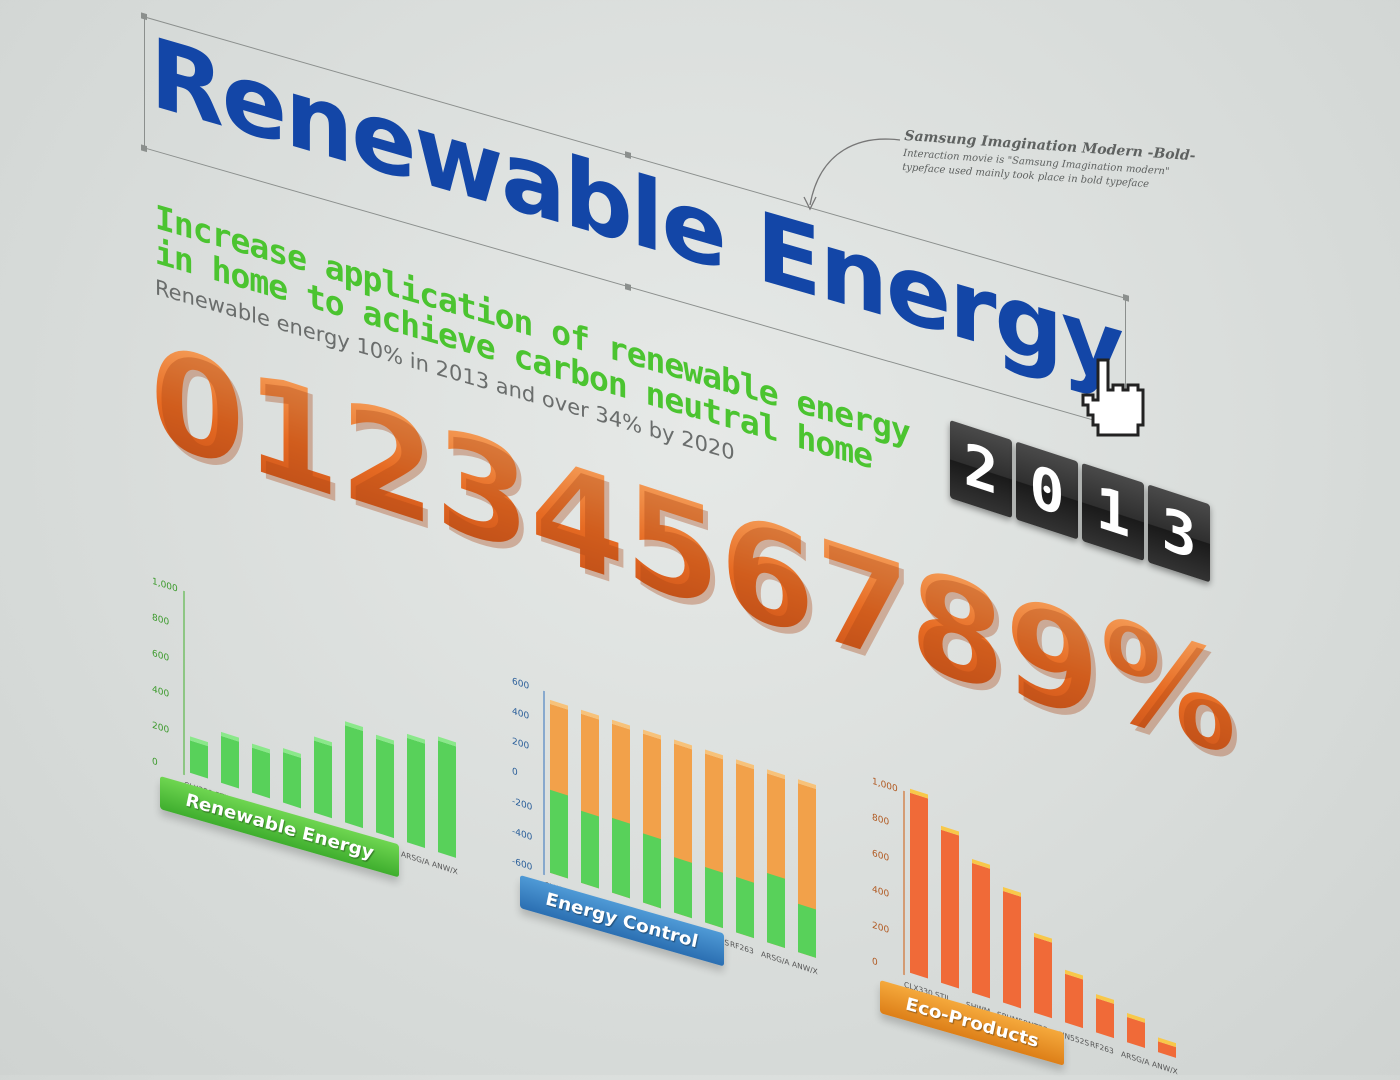 The width and height of the screenshot is (1400, 1080). Describe the element at coordinates (852, 174) in the screenshot. I see `curved-arrow-icon` at that location.